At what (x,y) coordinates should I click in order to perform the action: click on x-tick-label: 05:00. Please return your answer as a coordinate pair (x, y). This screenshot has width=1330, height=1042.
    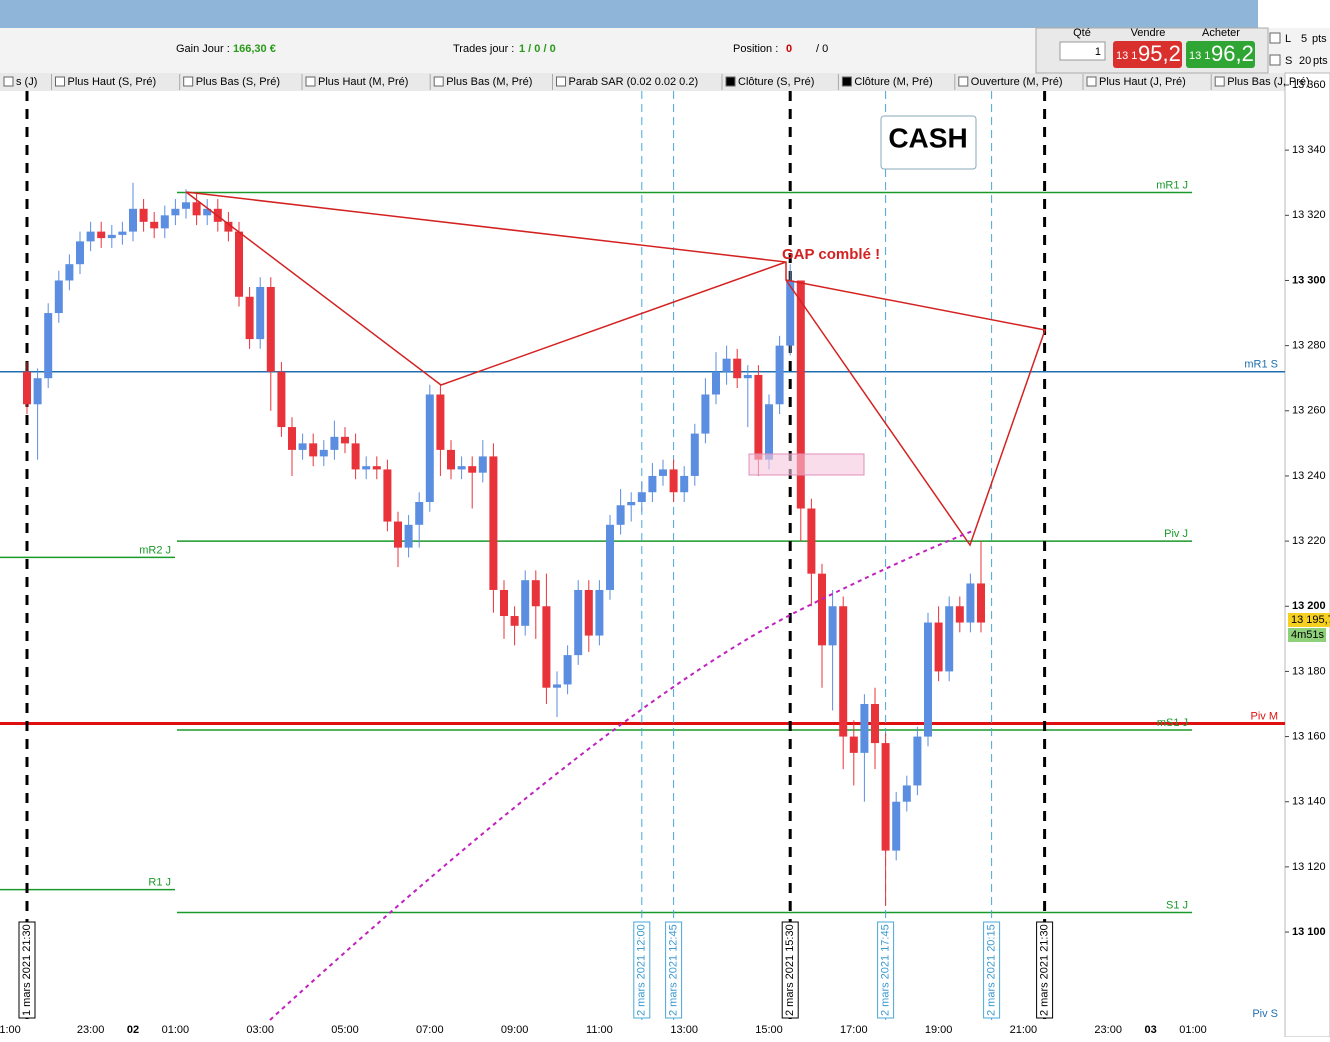
    Looking at the image, I should click on (345, 1030).